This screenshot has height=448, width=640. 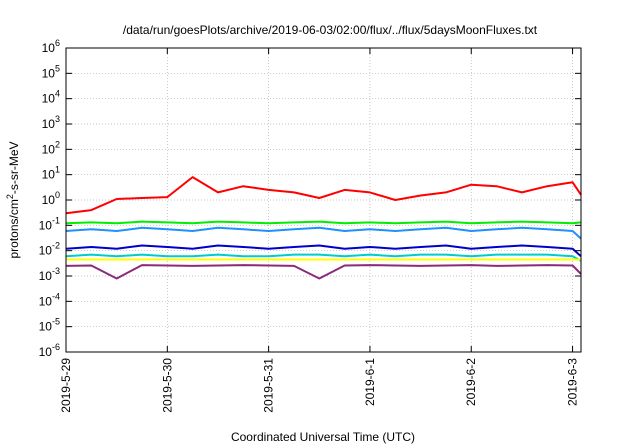 I want to click on x-tick-label: 2019-5-30, so click(x=167, y=385).